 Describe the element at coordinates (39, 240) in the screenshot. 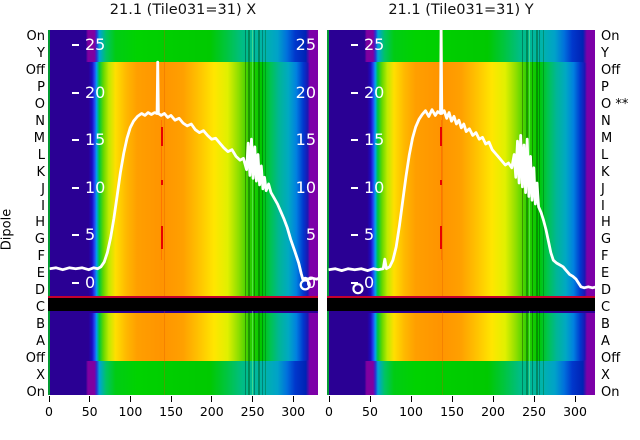

I see `row-label-left: G` at that location.